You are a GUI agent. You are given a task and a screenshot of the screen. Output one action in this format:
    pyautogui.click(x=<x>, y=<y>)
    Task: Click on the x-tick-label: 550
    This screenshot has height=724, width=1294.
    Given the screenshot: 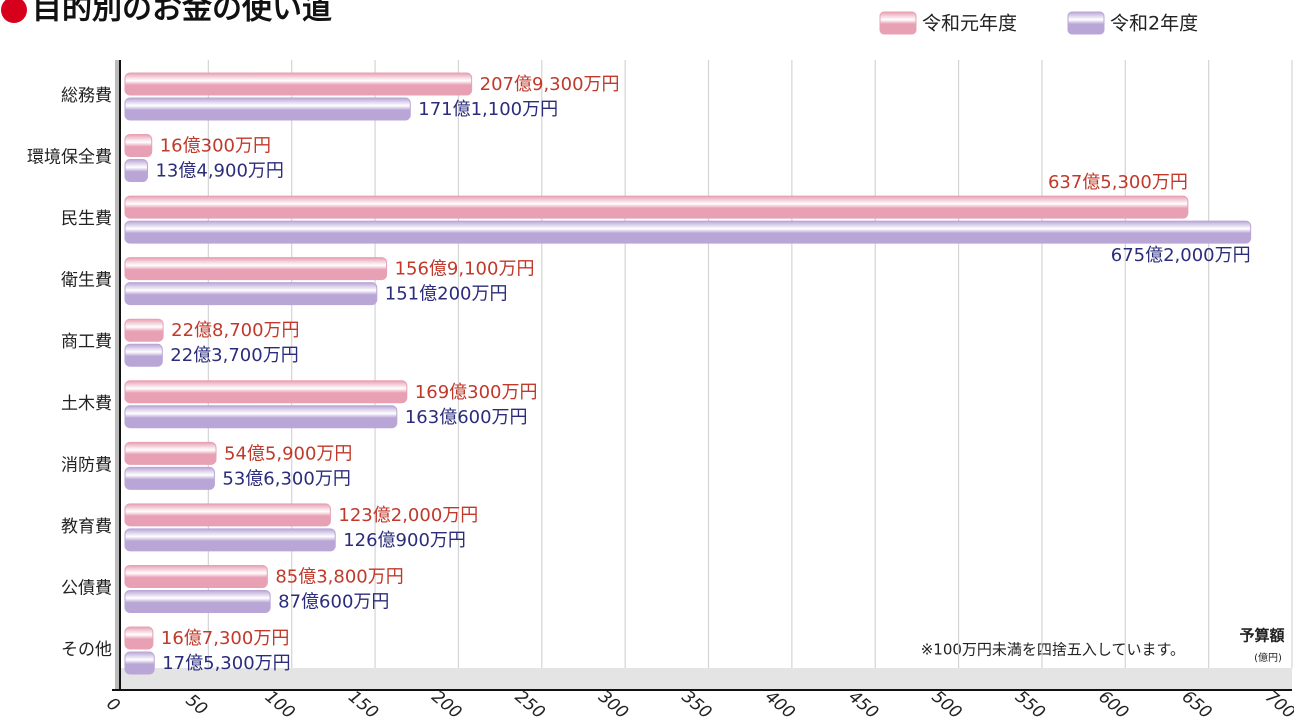 What is the action you would take?
    pyautogui.click(x=1030, y=705)
    